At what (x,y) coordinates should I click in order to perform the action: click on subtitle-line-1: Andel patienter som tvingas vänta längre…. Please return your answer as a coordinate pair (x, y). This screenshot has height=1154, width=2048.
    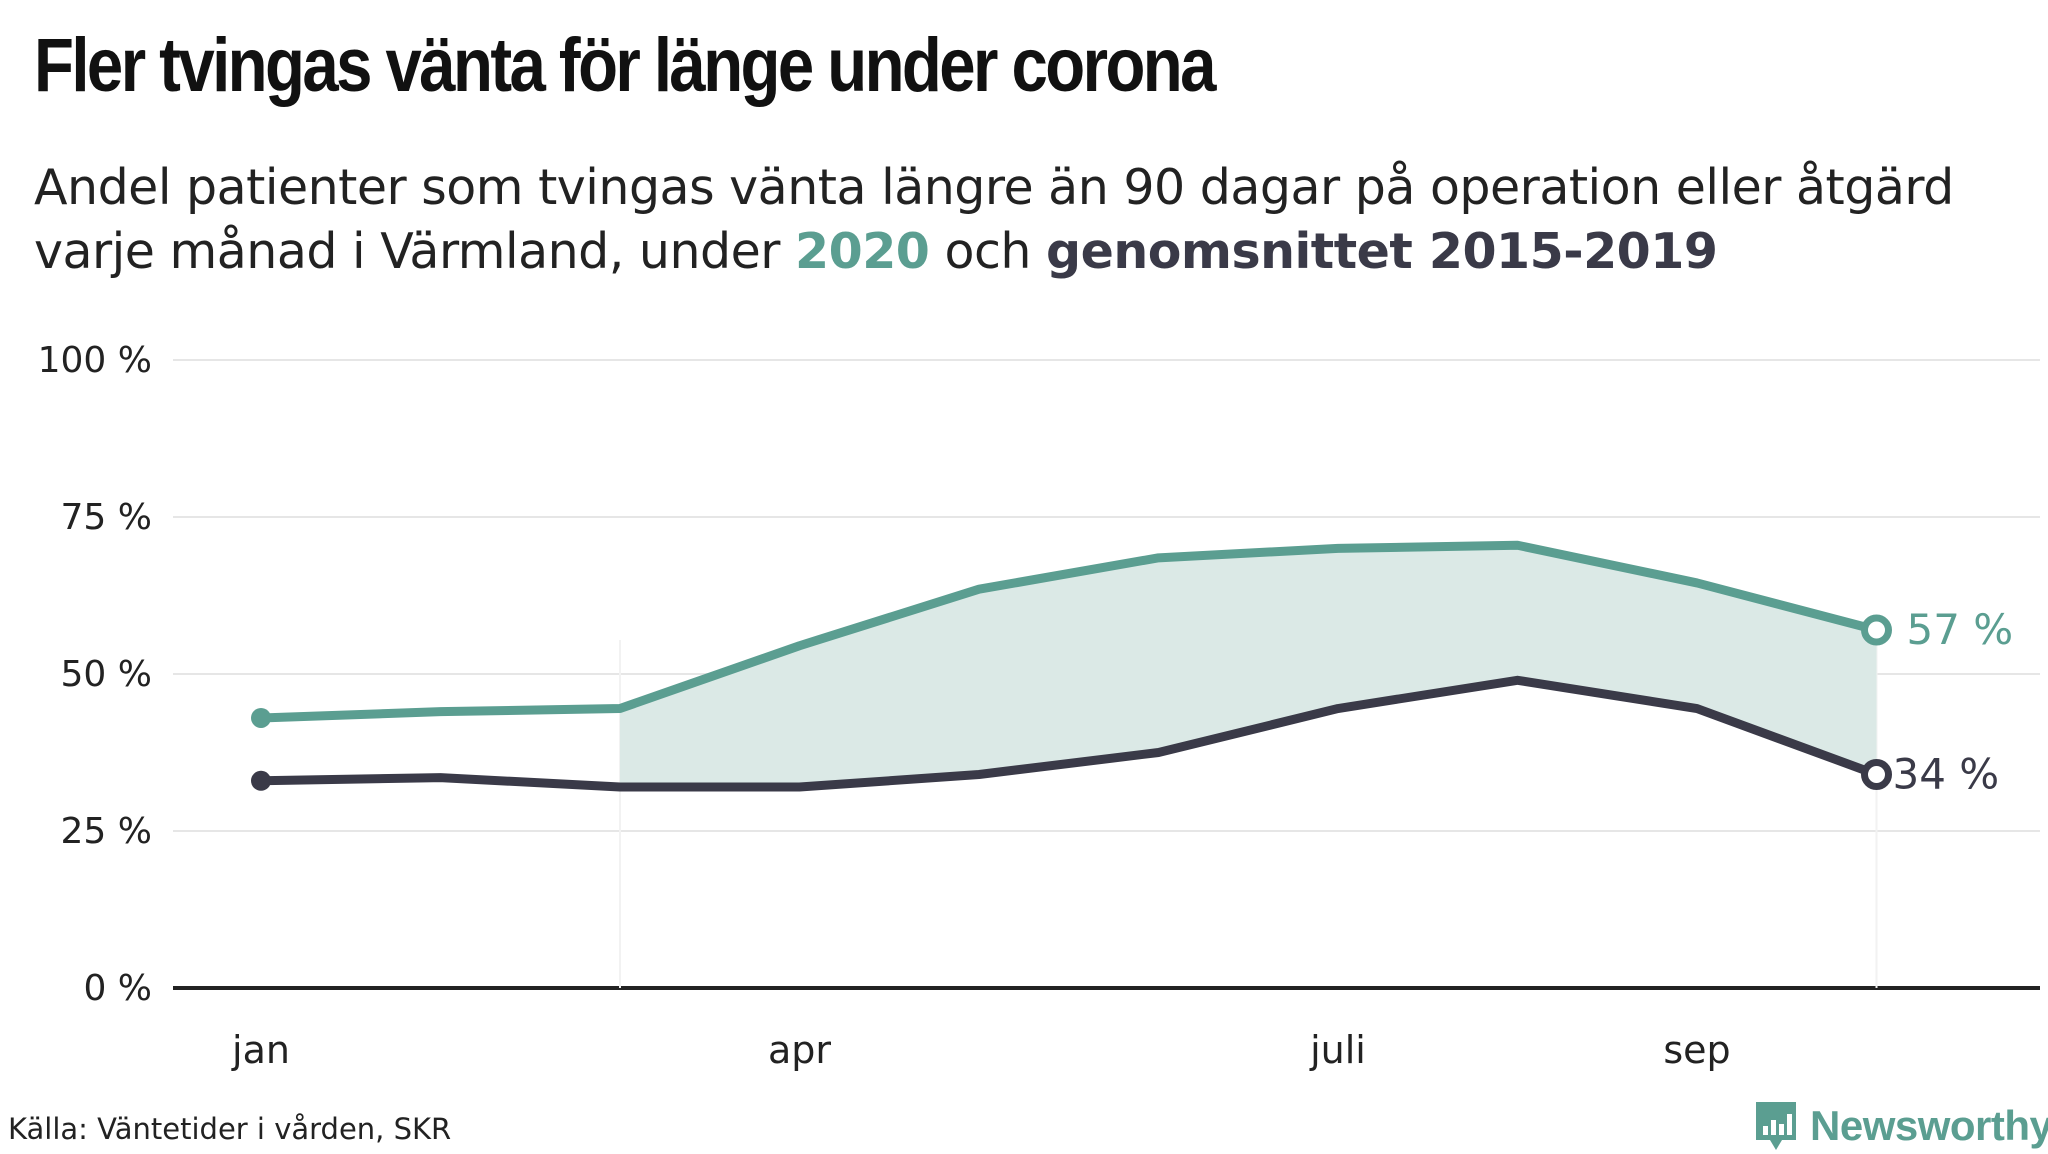
    Looking at the image, I should click on (994, 187).